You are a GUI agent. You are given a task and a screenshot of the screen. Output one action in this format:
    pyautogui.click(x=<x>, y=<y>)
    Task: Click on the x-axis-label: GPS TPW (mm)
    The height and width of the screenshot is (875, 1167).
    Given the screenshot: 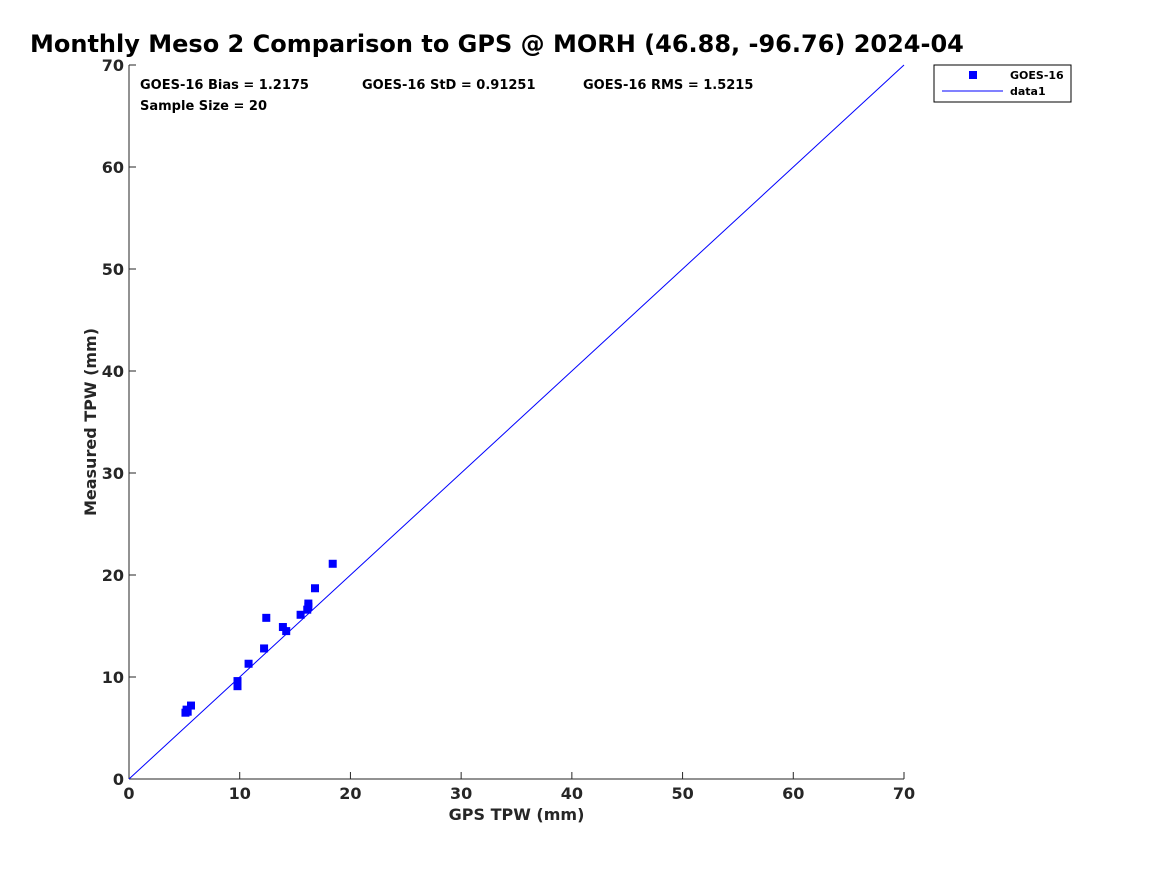 What is the action you would take?
    pyautogui.click(x=517, y=814)
    